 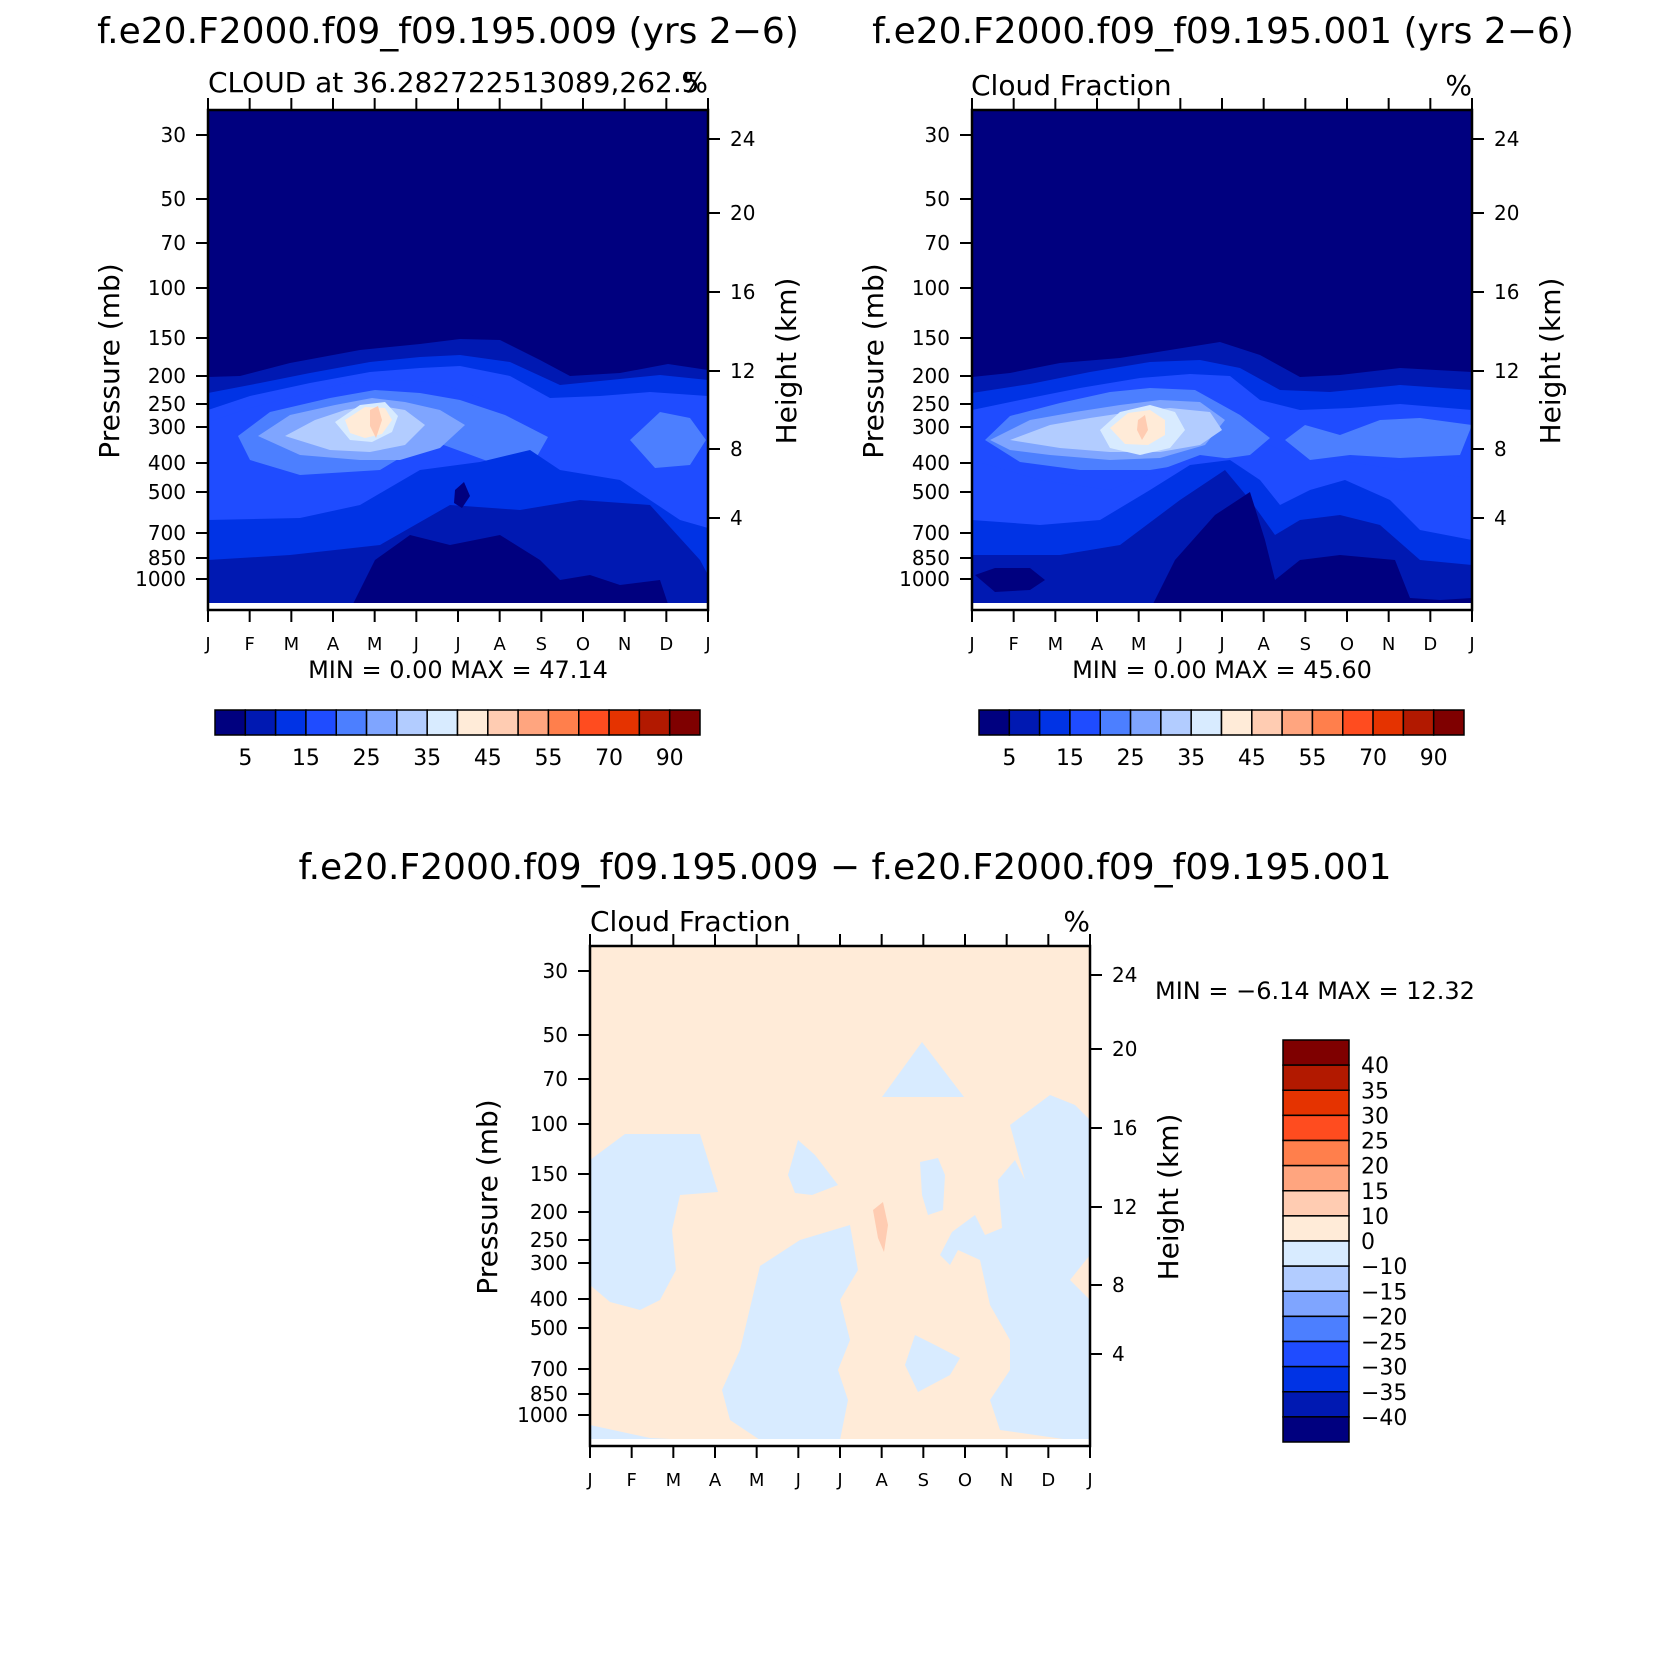 I want to click on colorbar-label: 0, so click(x=1368, y=1242).